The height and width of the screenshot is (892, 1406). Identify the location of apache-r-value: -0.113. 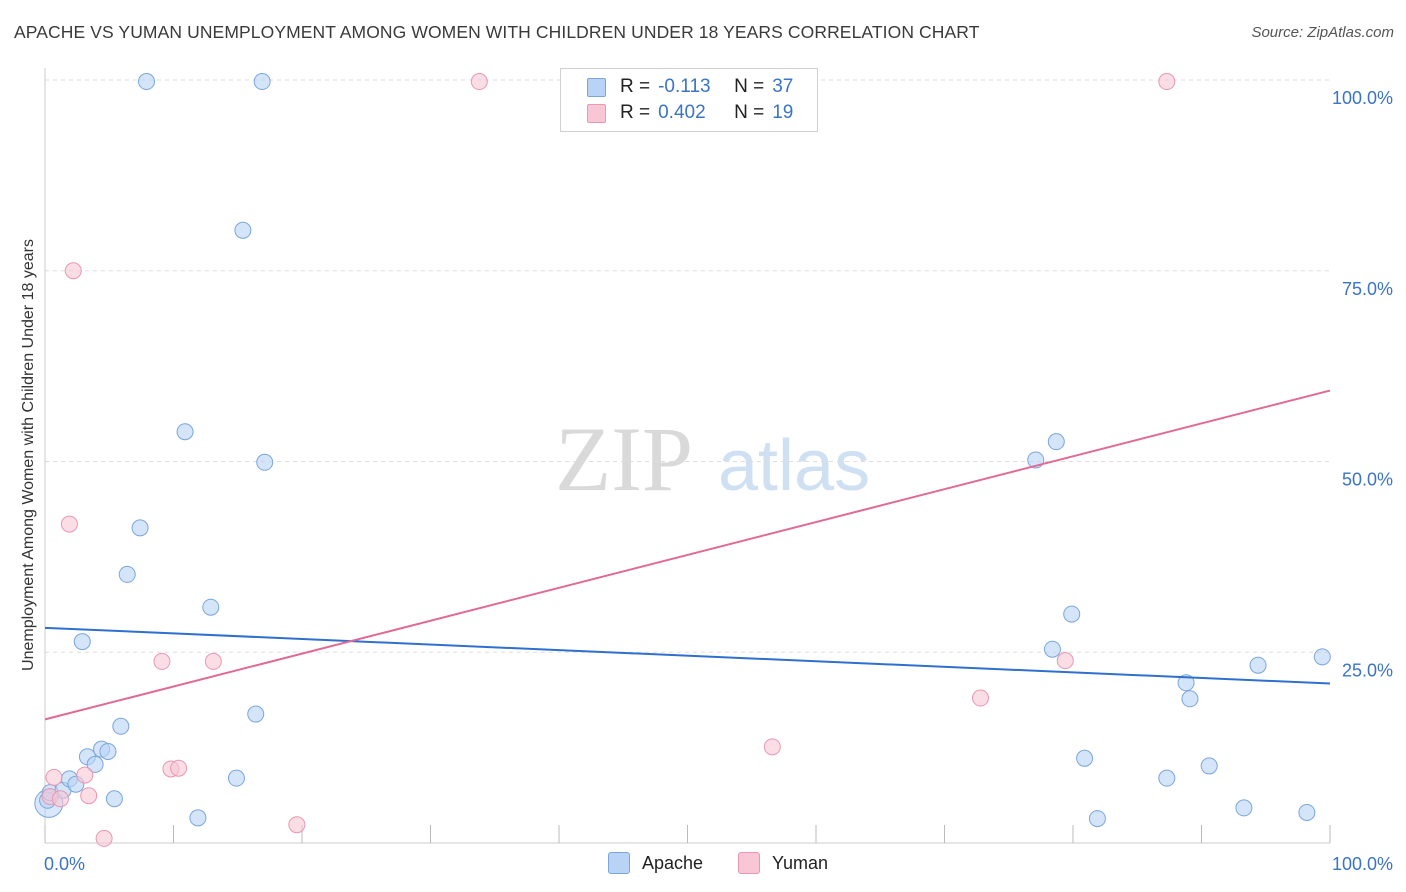
(684, 86).